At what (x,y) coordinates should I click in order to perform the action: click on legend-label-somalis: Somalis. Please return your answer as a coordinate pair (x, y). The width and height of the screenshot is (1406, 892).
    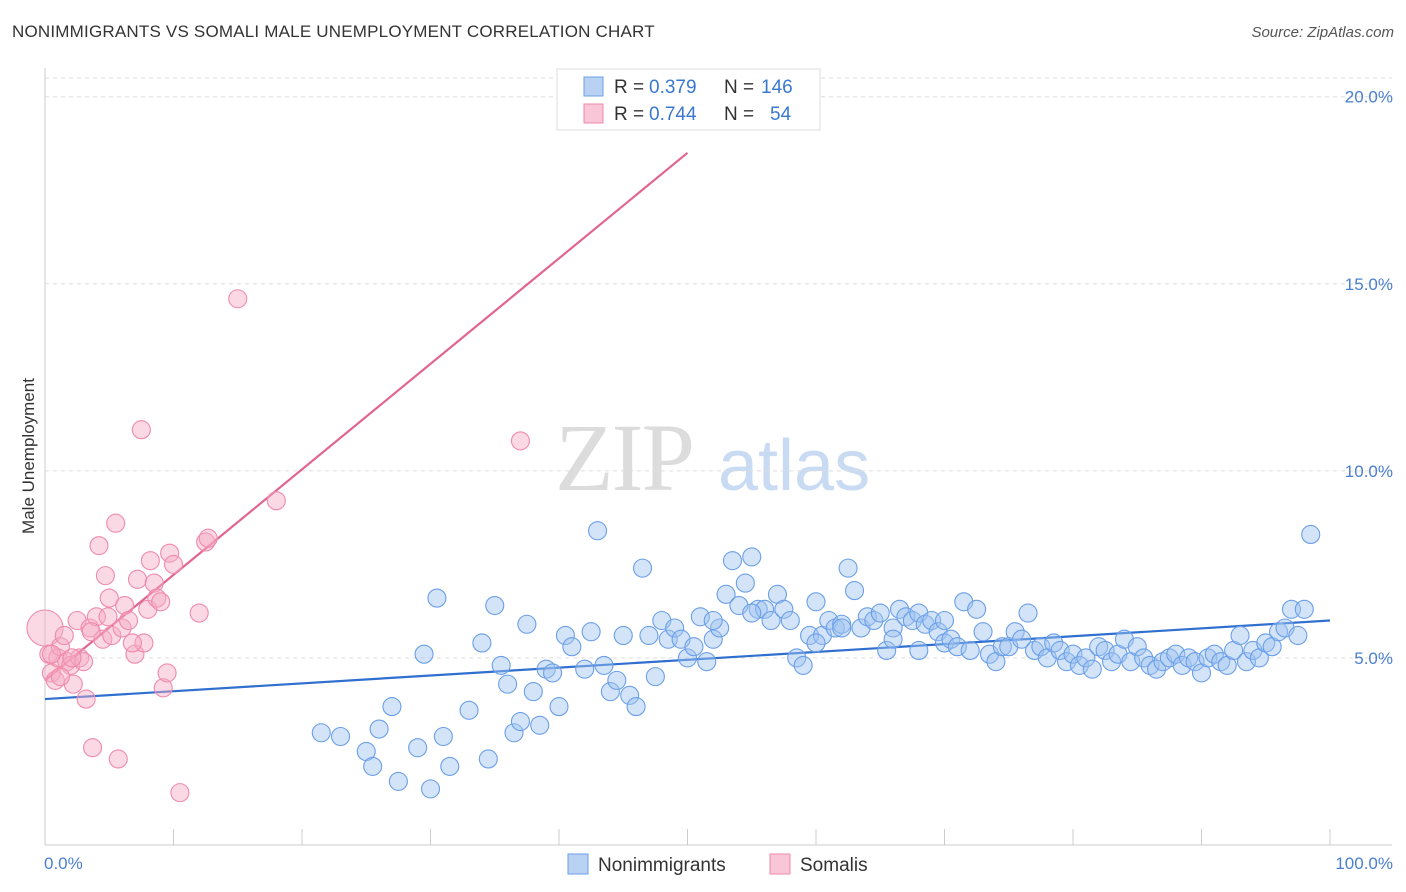
    Looking at the image, I should click on (834, 865).